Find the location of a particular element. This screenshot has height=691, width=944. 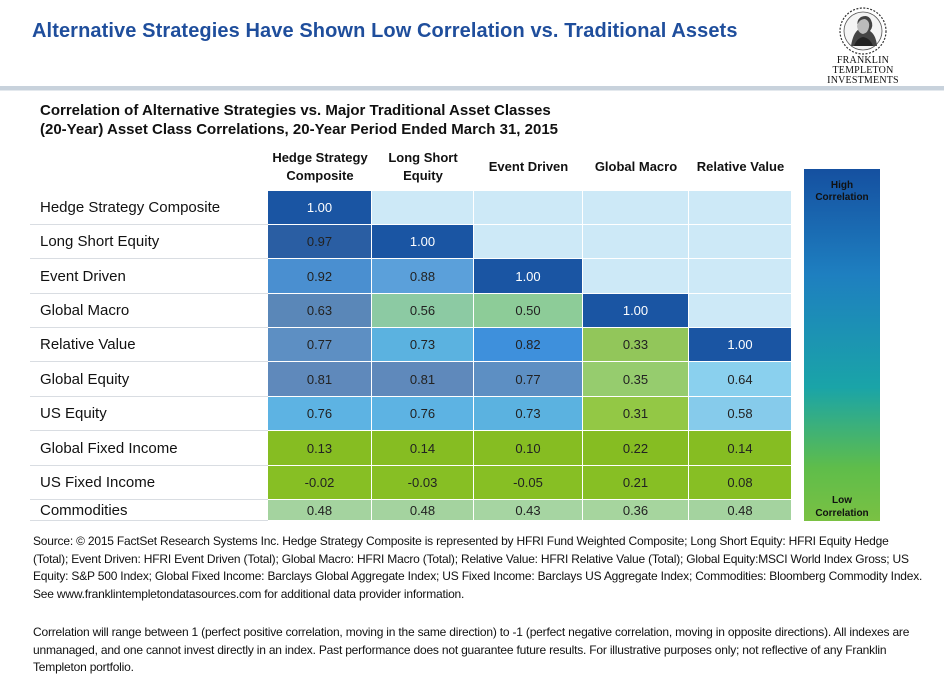

column-header-text: Relative Value is located at coordinates (740, 167).